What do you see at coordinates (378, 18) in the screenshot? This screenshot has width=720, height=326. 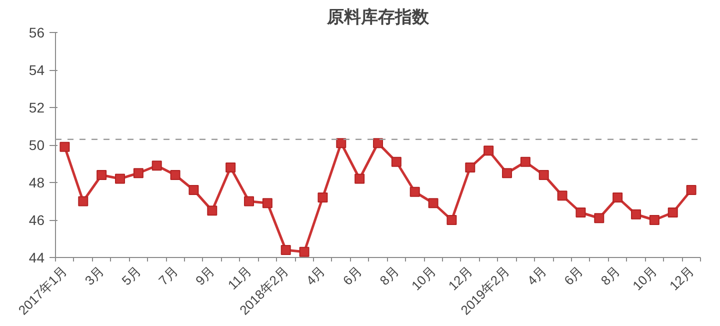 I see `chart-title: 原料库存指数` at bounding box center [378, 18].